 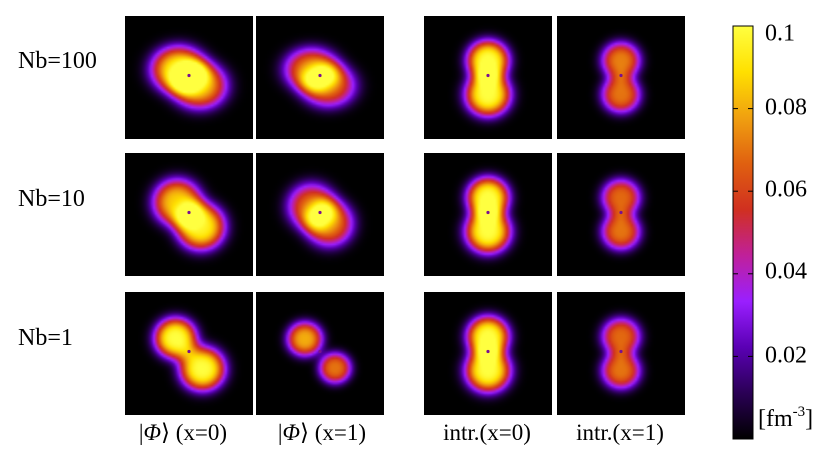 I want to click on center-marker-r1-c2, so click(x=488, y=212).